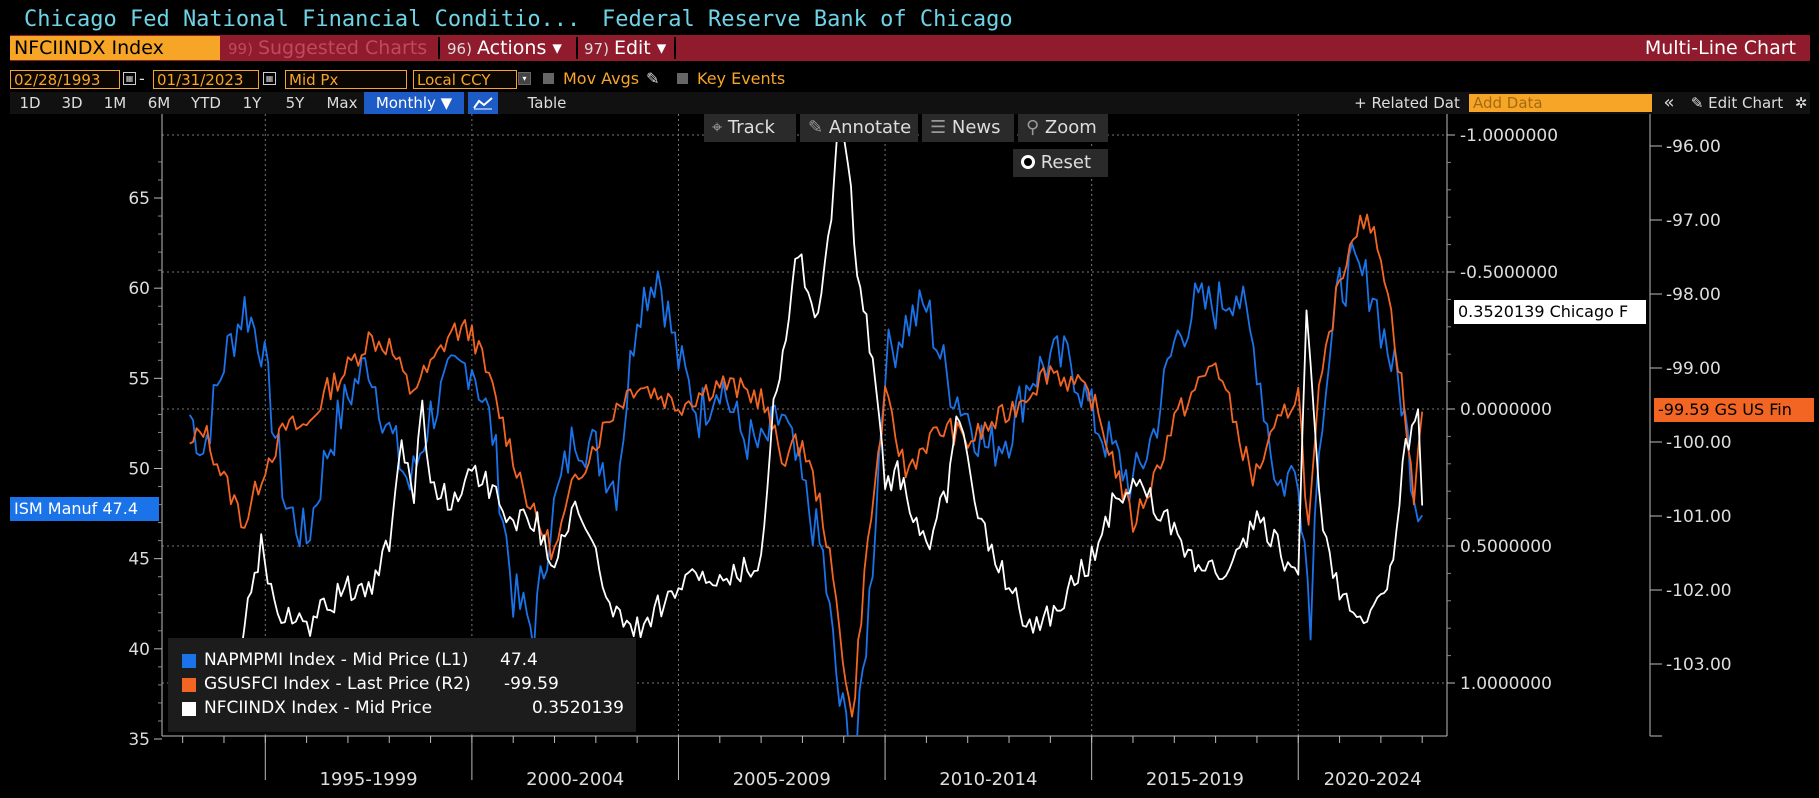 This screenshot has width=1819, height=798. Describe the element at coordinates (1195, 779) in the screenshot. I see `x-tick-label: 2015-2019` at that location.